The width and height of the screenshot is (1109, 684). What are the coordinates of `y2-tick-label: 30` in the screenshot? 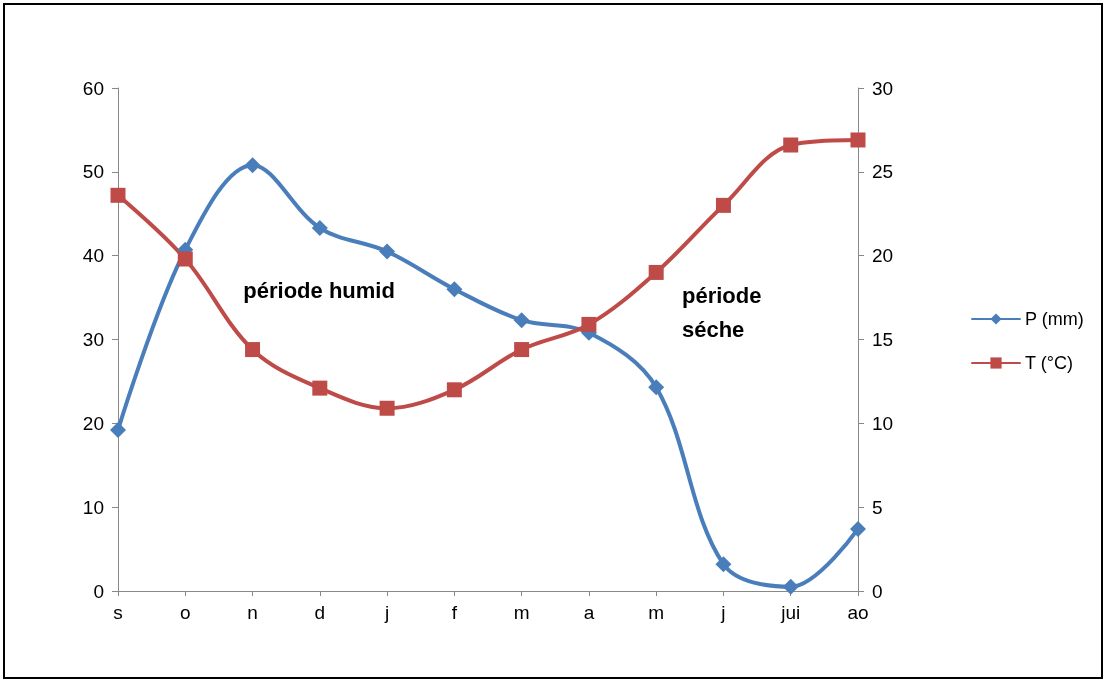 It's located at (883, 88).